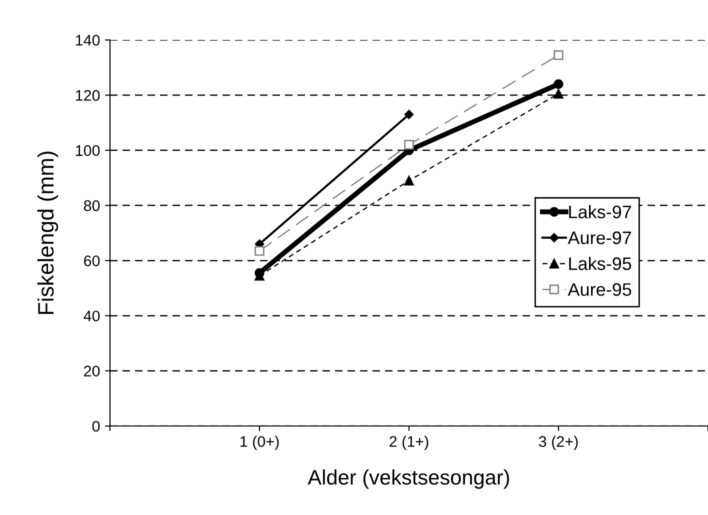 The image size is (708, 515). What do you see at coordinates (600, 289) in the screenshot?
I see `legend-label: Aure-95` at bounding box center [600, 289].